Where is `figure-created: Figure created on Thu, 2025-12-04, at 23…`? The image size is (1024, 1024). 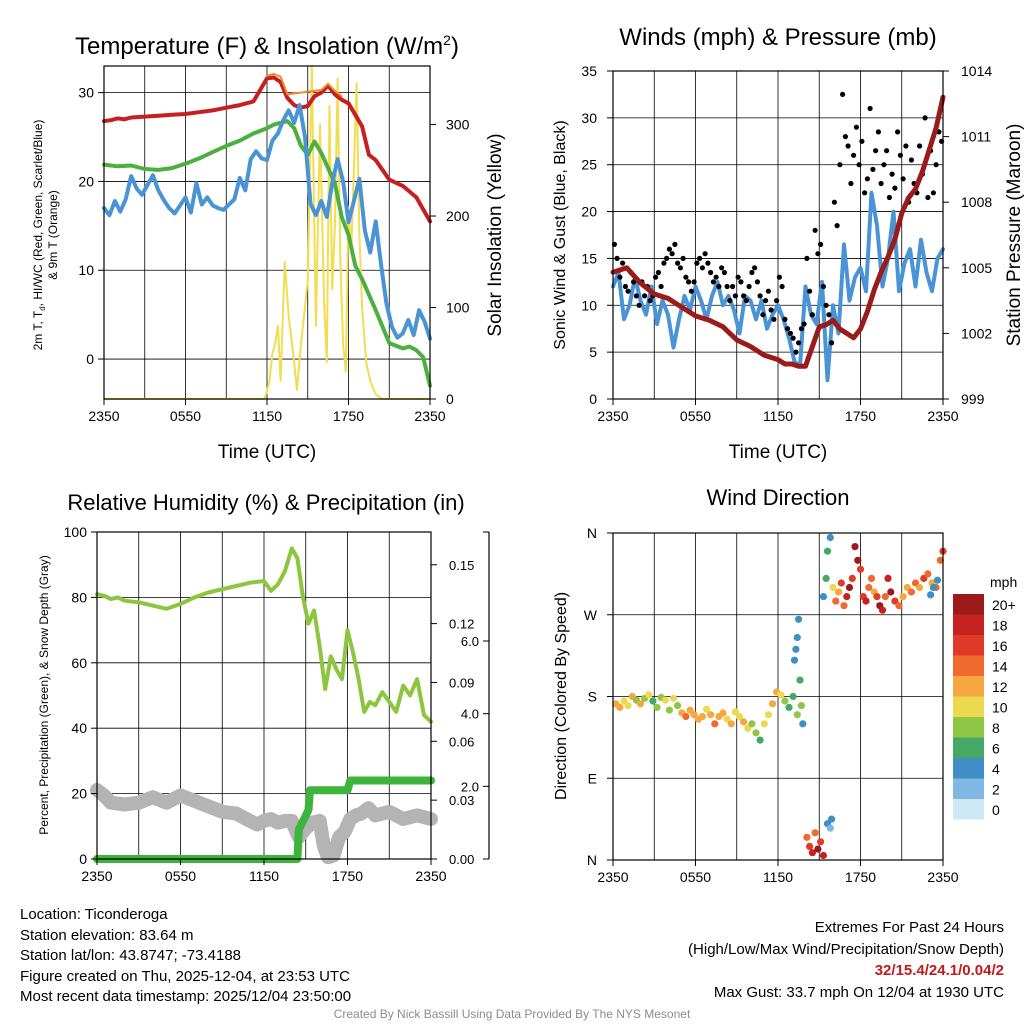 figure-created: Figure created on Thu, 2025-12-04, at 23… is located at coordinates (185, 976).